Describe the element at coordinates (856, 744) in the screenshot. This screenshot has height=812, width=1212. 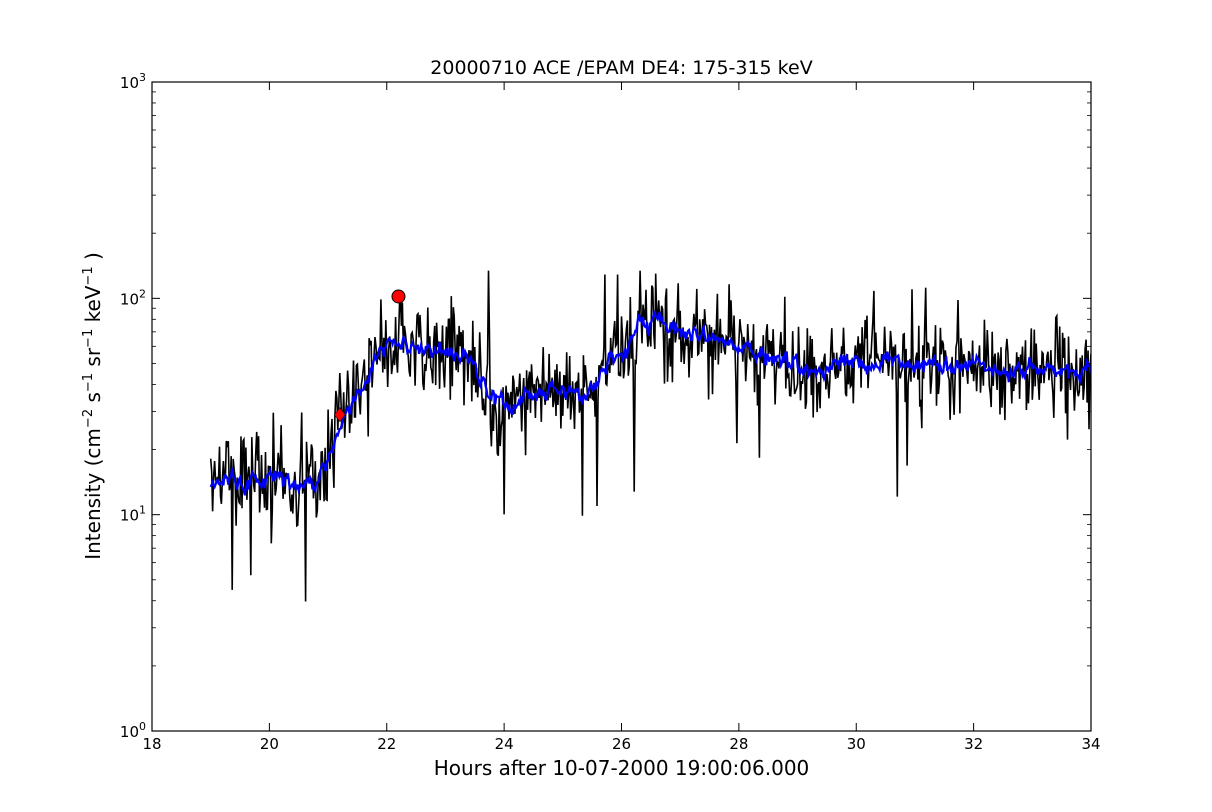
I see `x-tick-label: 30` at that location.